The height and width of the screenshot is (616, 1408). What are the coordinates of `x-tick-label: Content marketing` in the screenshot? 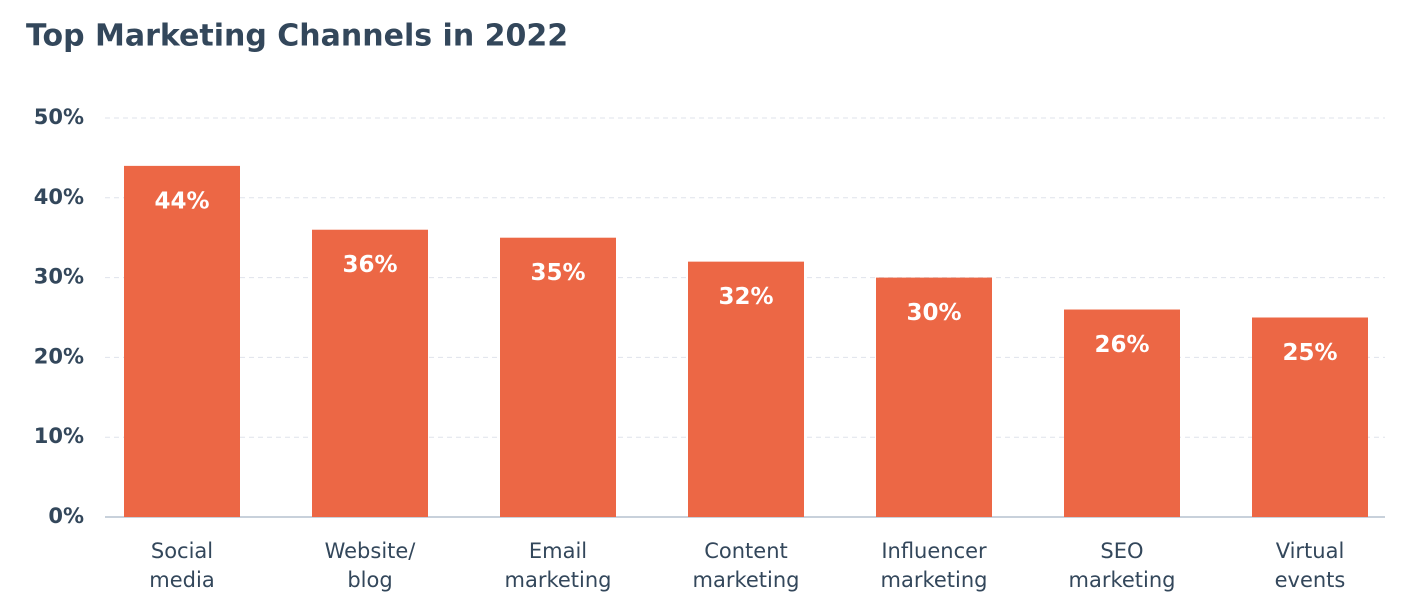 It's located at (746, 565).